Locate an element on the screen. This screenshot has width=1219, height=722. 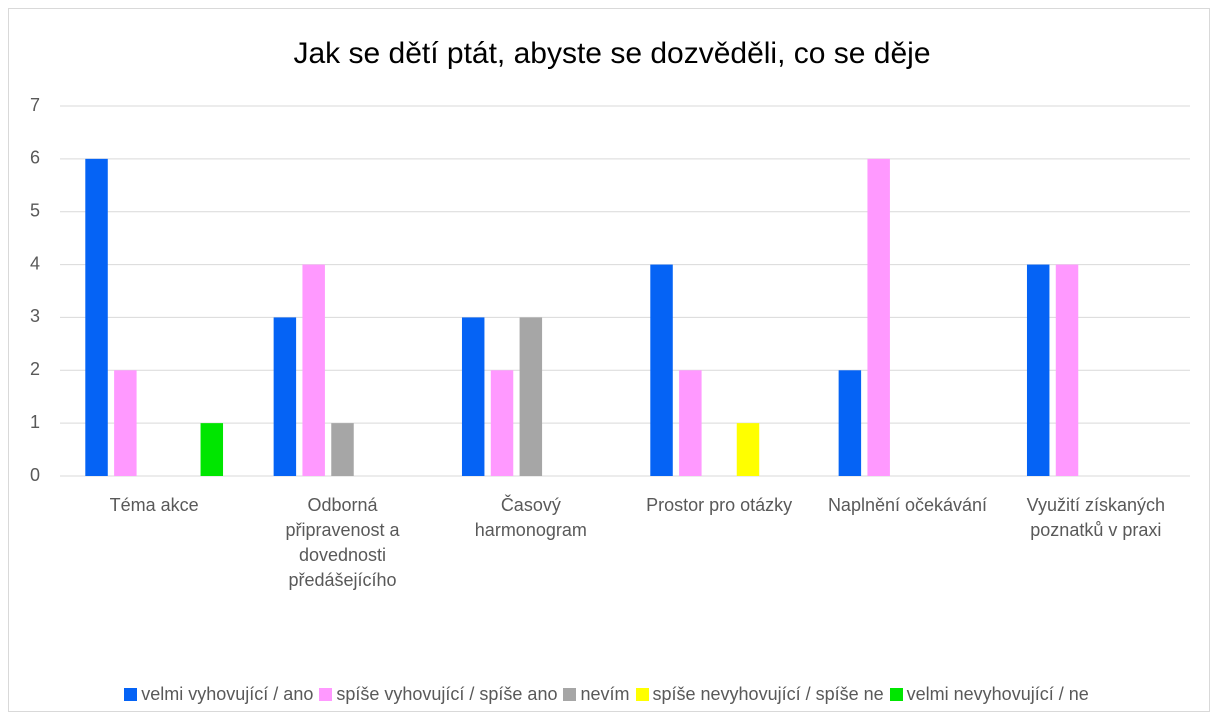
y-tick-label: 6 is located at coordinates (35, 158).